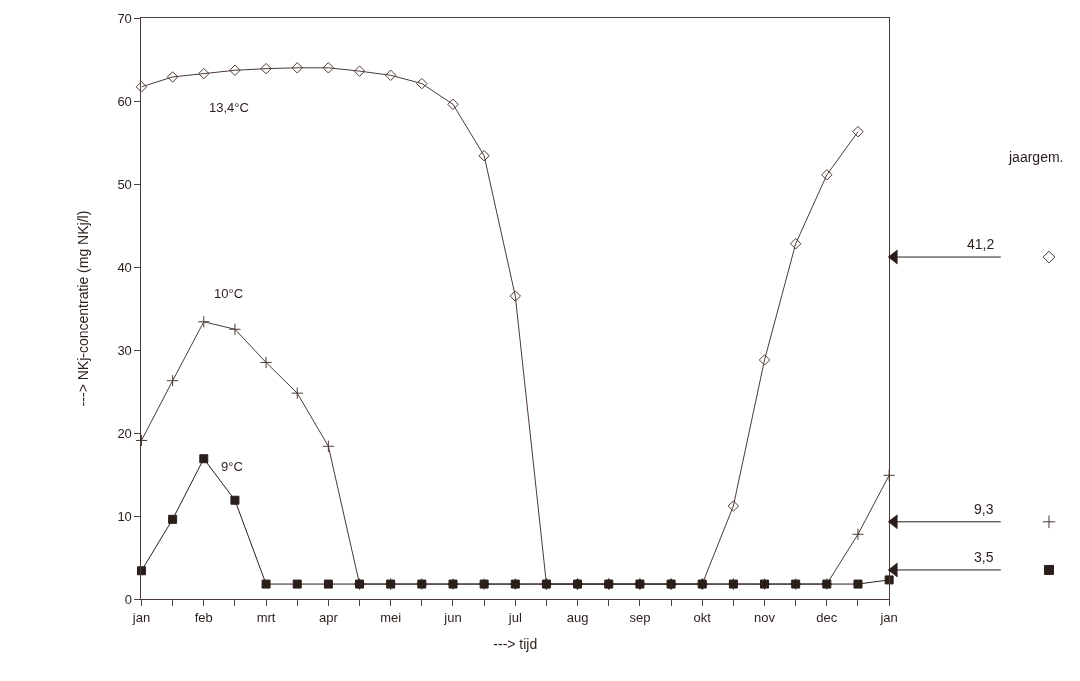 The height and width of the screenshot is (681, 1080). I want to click on text: jaargem., so click(1036, 157).